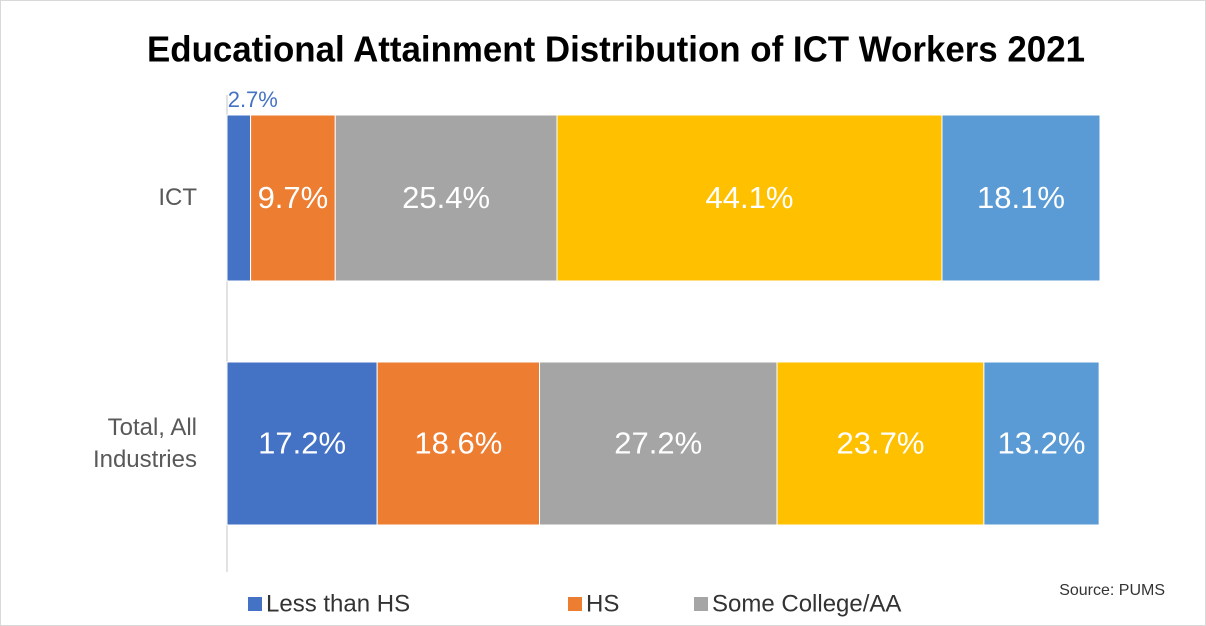 The height and width of the screenshot is (626, 1206). What do you see at coordinates (253, 99) in the screenshot?
I see `data-label: 2.7%` at bounding box center [253, 99].